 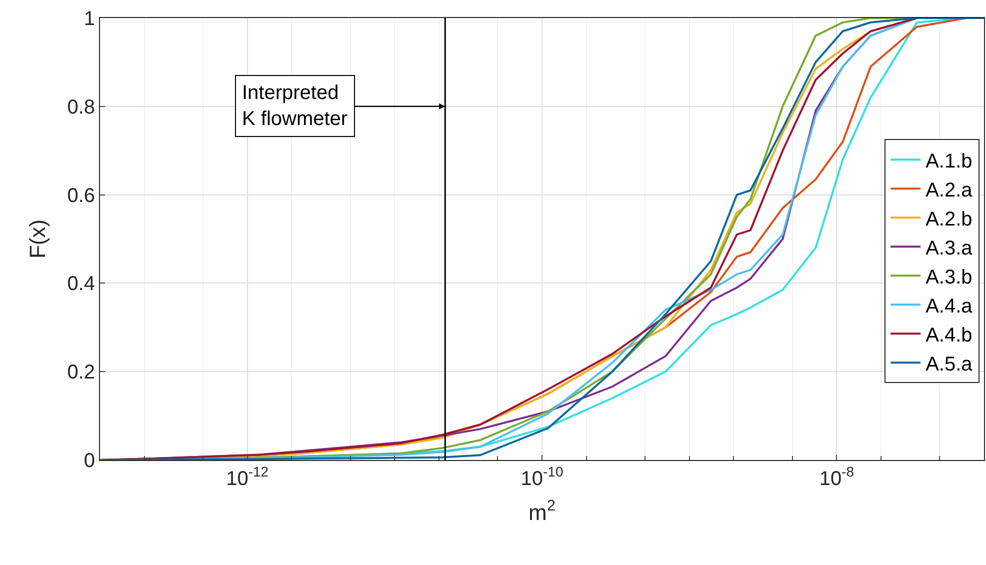 What do you see at coordinates (89, 461) in the screenshot?
I see `y-tick-label: 0` at bounding box center [89, 461].